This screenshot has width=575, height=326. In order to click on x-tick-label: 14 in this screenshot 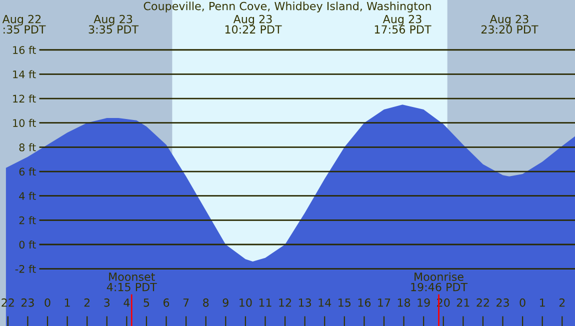, I will do `click(325, 302)`.